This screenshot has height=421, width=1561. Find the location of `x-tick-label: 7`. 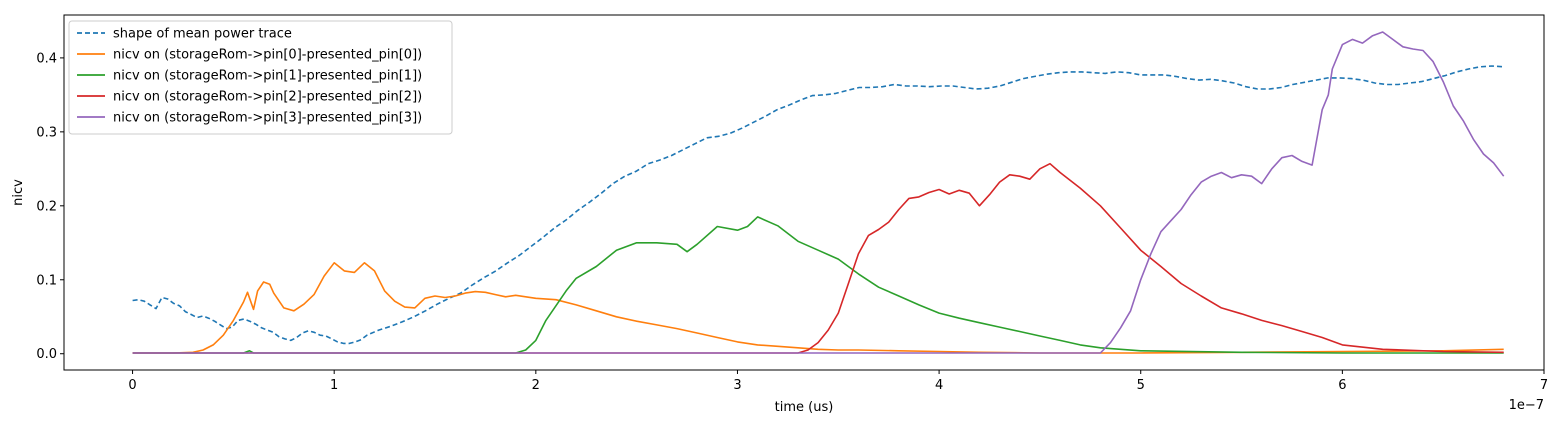

x-tick-label: 7 is located at coordinates (1544, 385).